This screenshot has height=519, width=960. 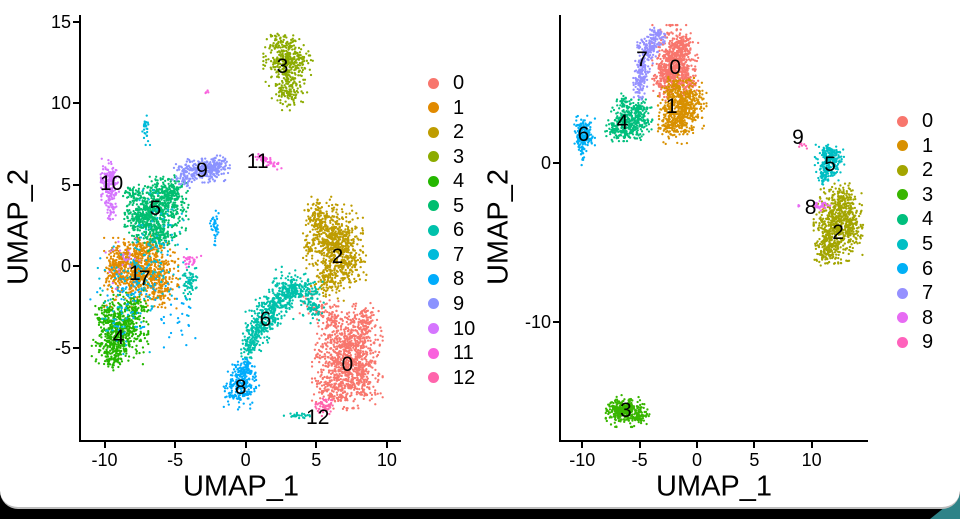 What do you see at coordinates (241, 486) in the screenshot?
I see `x-axis-title-left: UMAP_1` at bounding box center [241, 486].